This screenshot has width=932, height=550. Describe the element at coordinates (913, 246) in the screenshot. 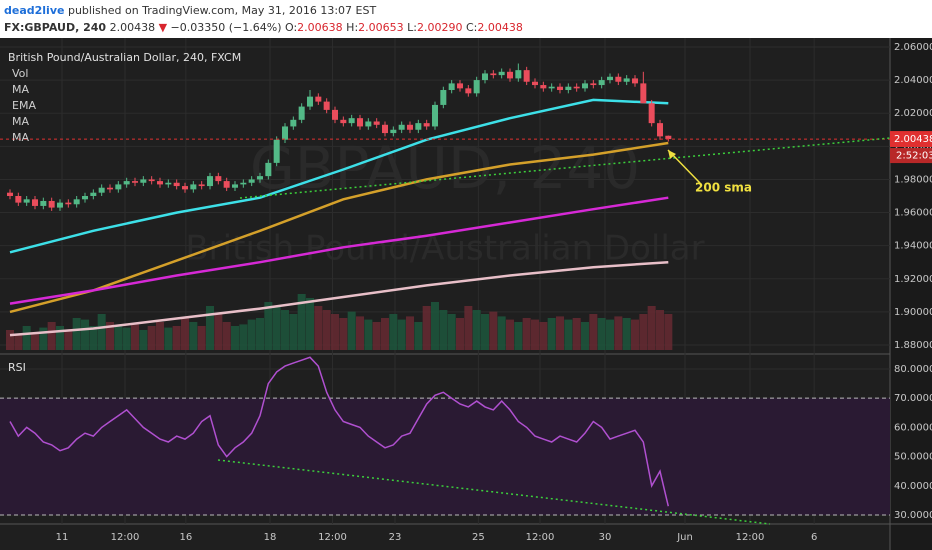

I see `y-tick-label: 1.94000` at that location.